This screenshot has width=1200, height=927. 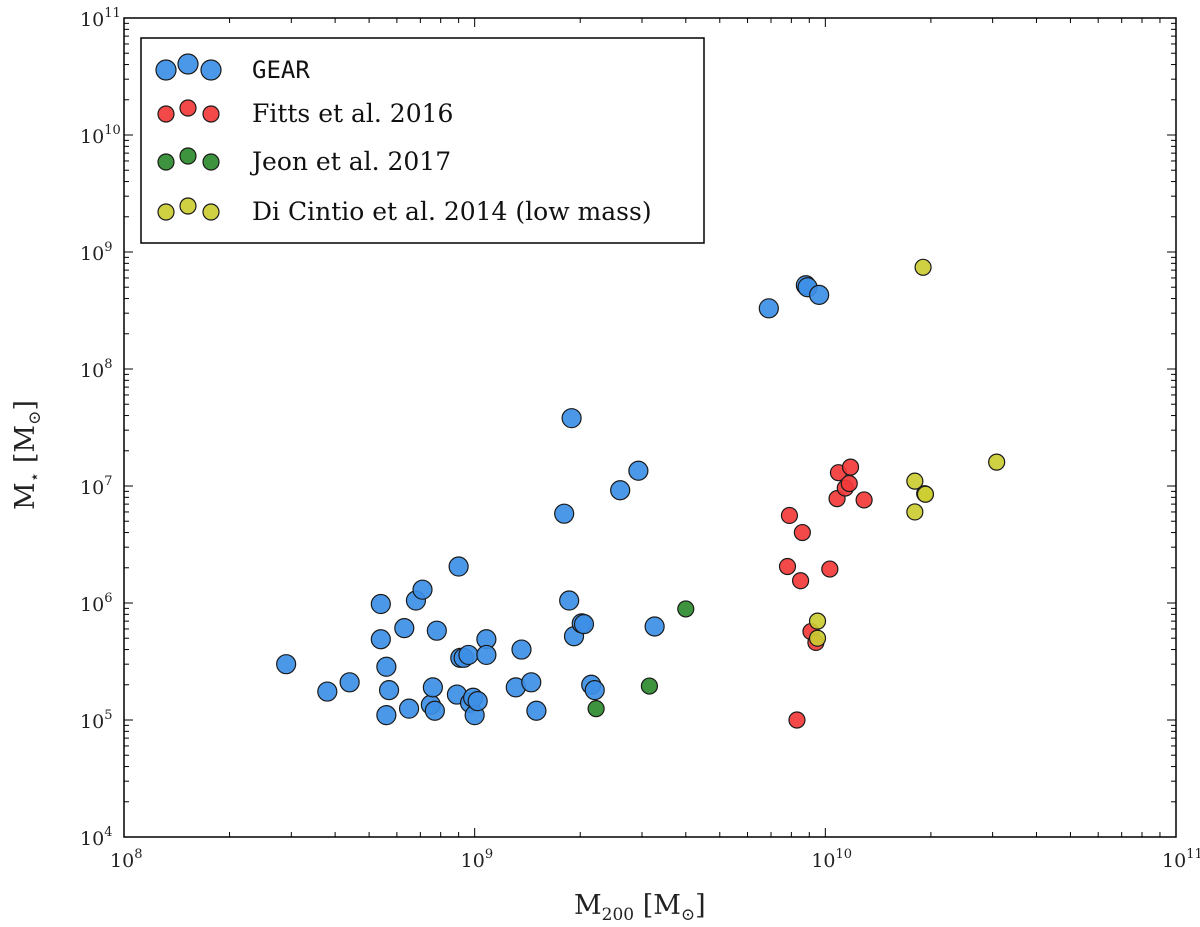 I want to click on x-axis-title-unit-sub: ⊙, so click(x=688, y=915).